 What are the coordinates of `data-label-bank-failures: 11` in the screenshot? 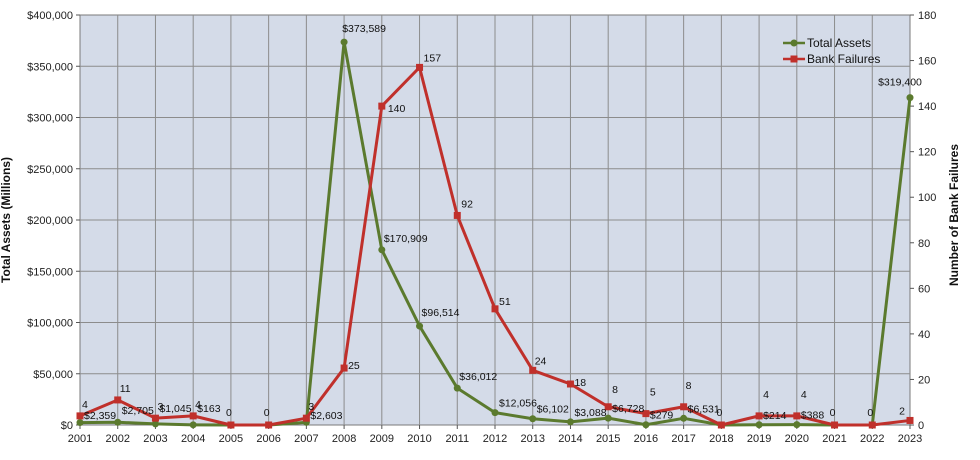 It's located at (125, 389).